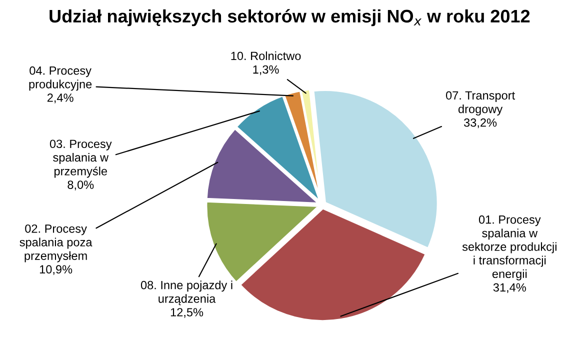 The width and height of the screenshot is (579, 355). What do you see at coordinates (81, 185) in the screenshot?
I see `data-label: 8,0%` at bounding box center [81, 185].